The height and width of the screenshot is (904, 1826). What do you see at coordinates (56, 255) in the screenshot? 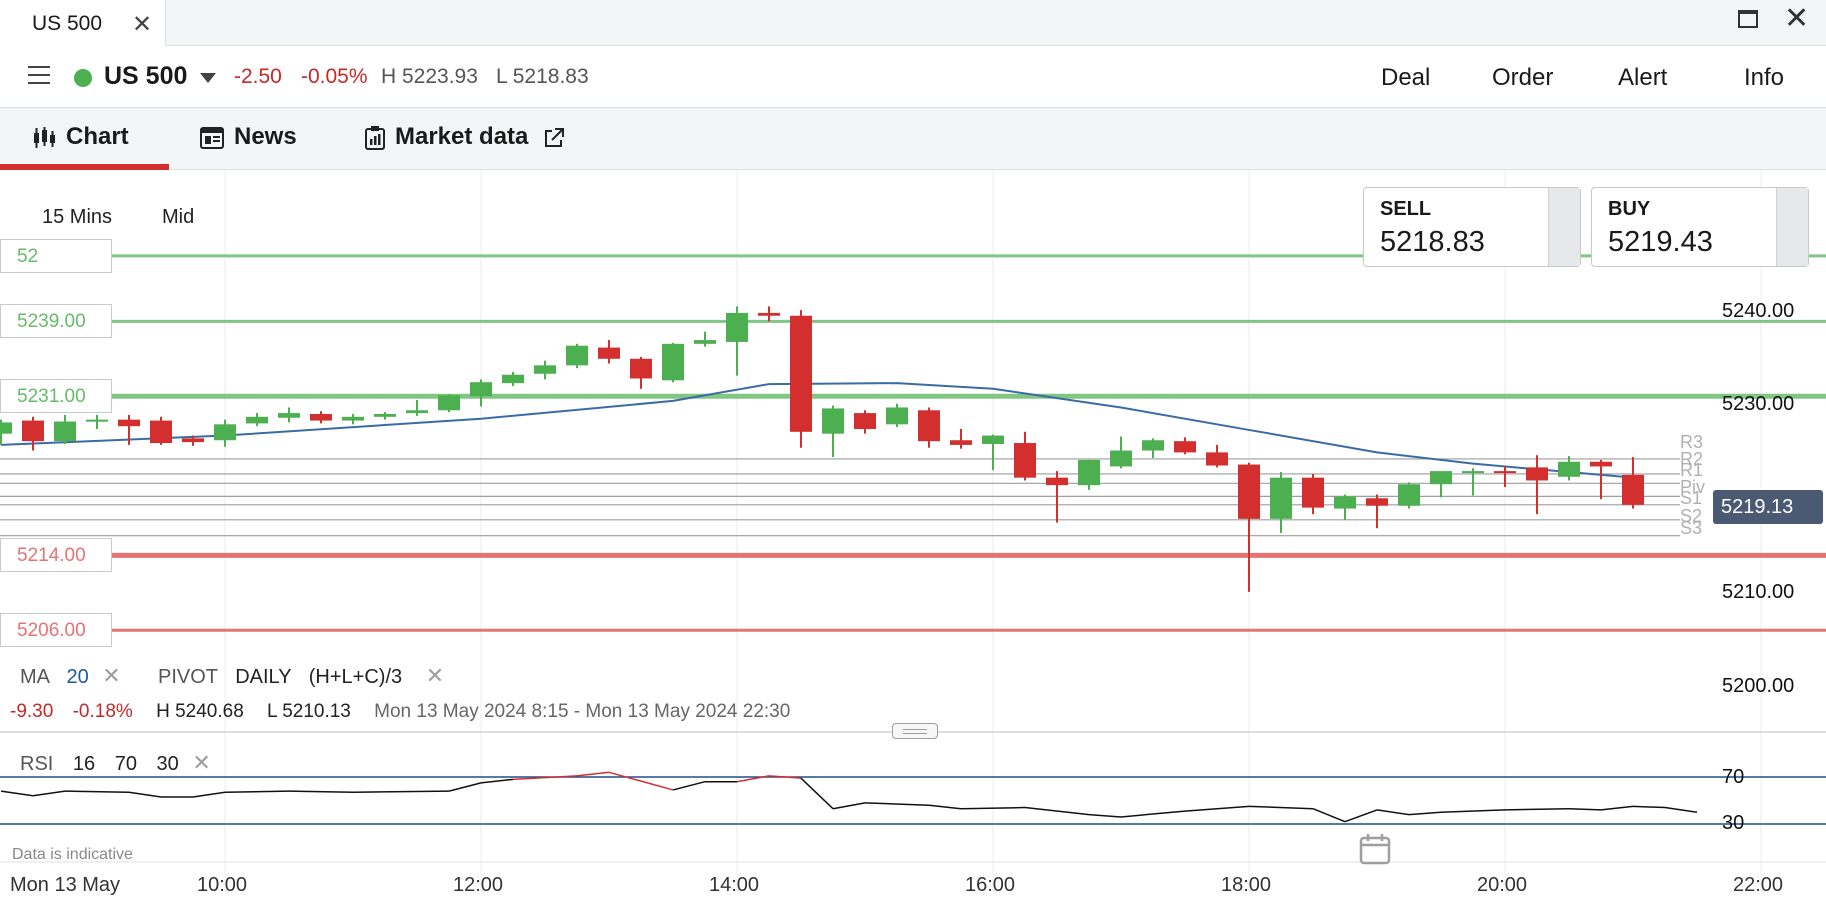
I see `price-level-label: 52` at bounding box center [56, 255].